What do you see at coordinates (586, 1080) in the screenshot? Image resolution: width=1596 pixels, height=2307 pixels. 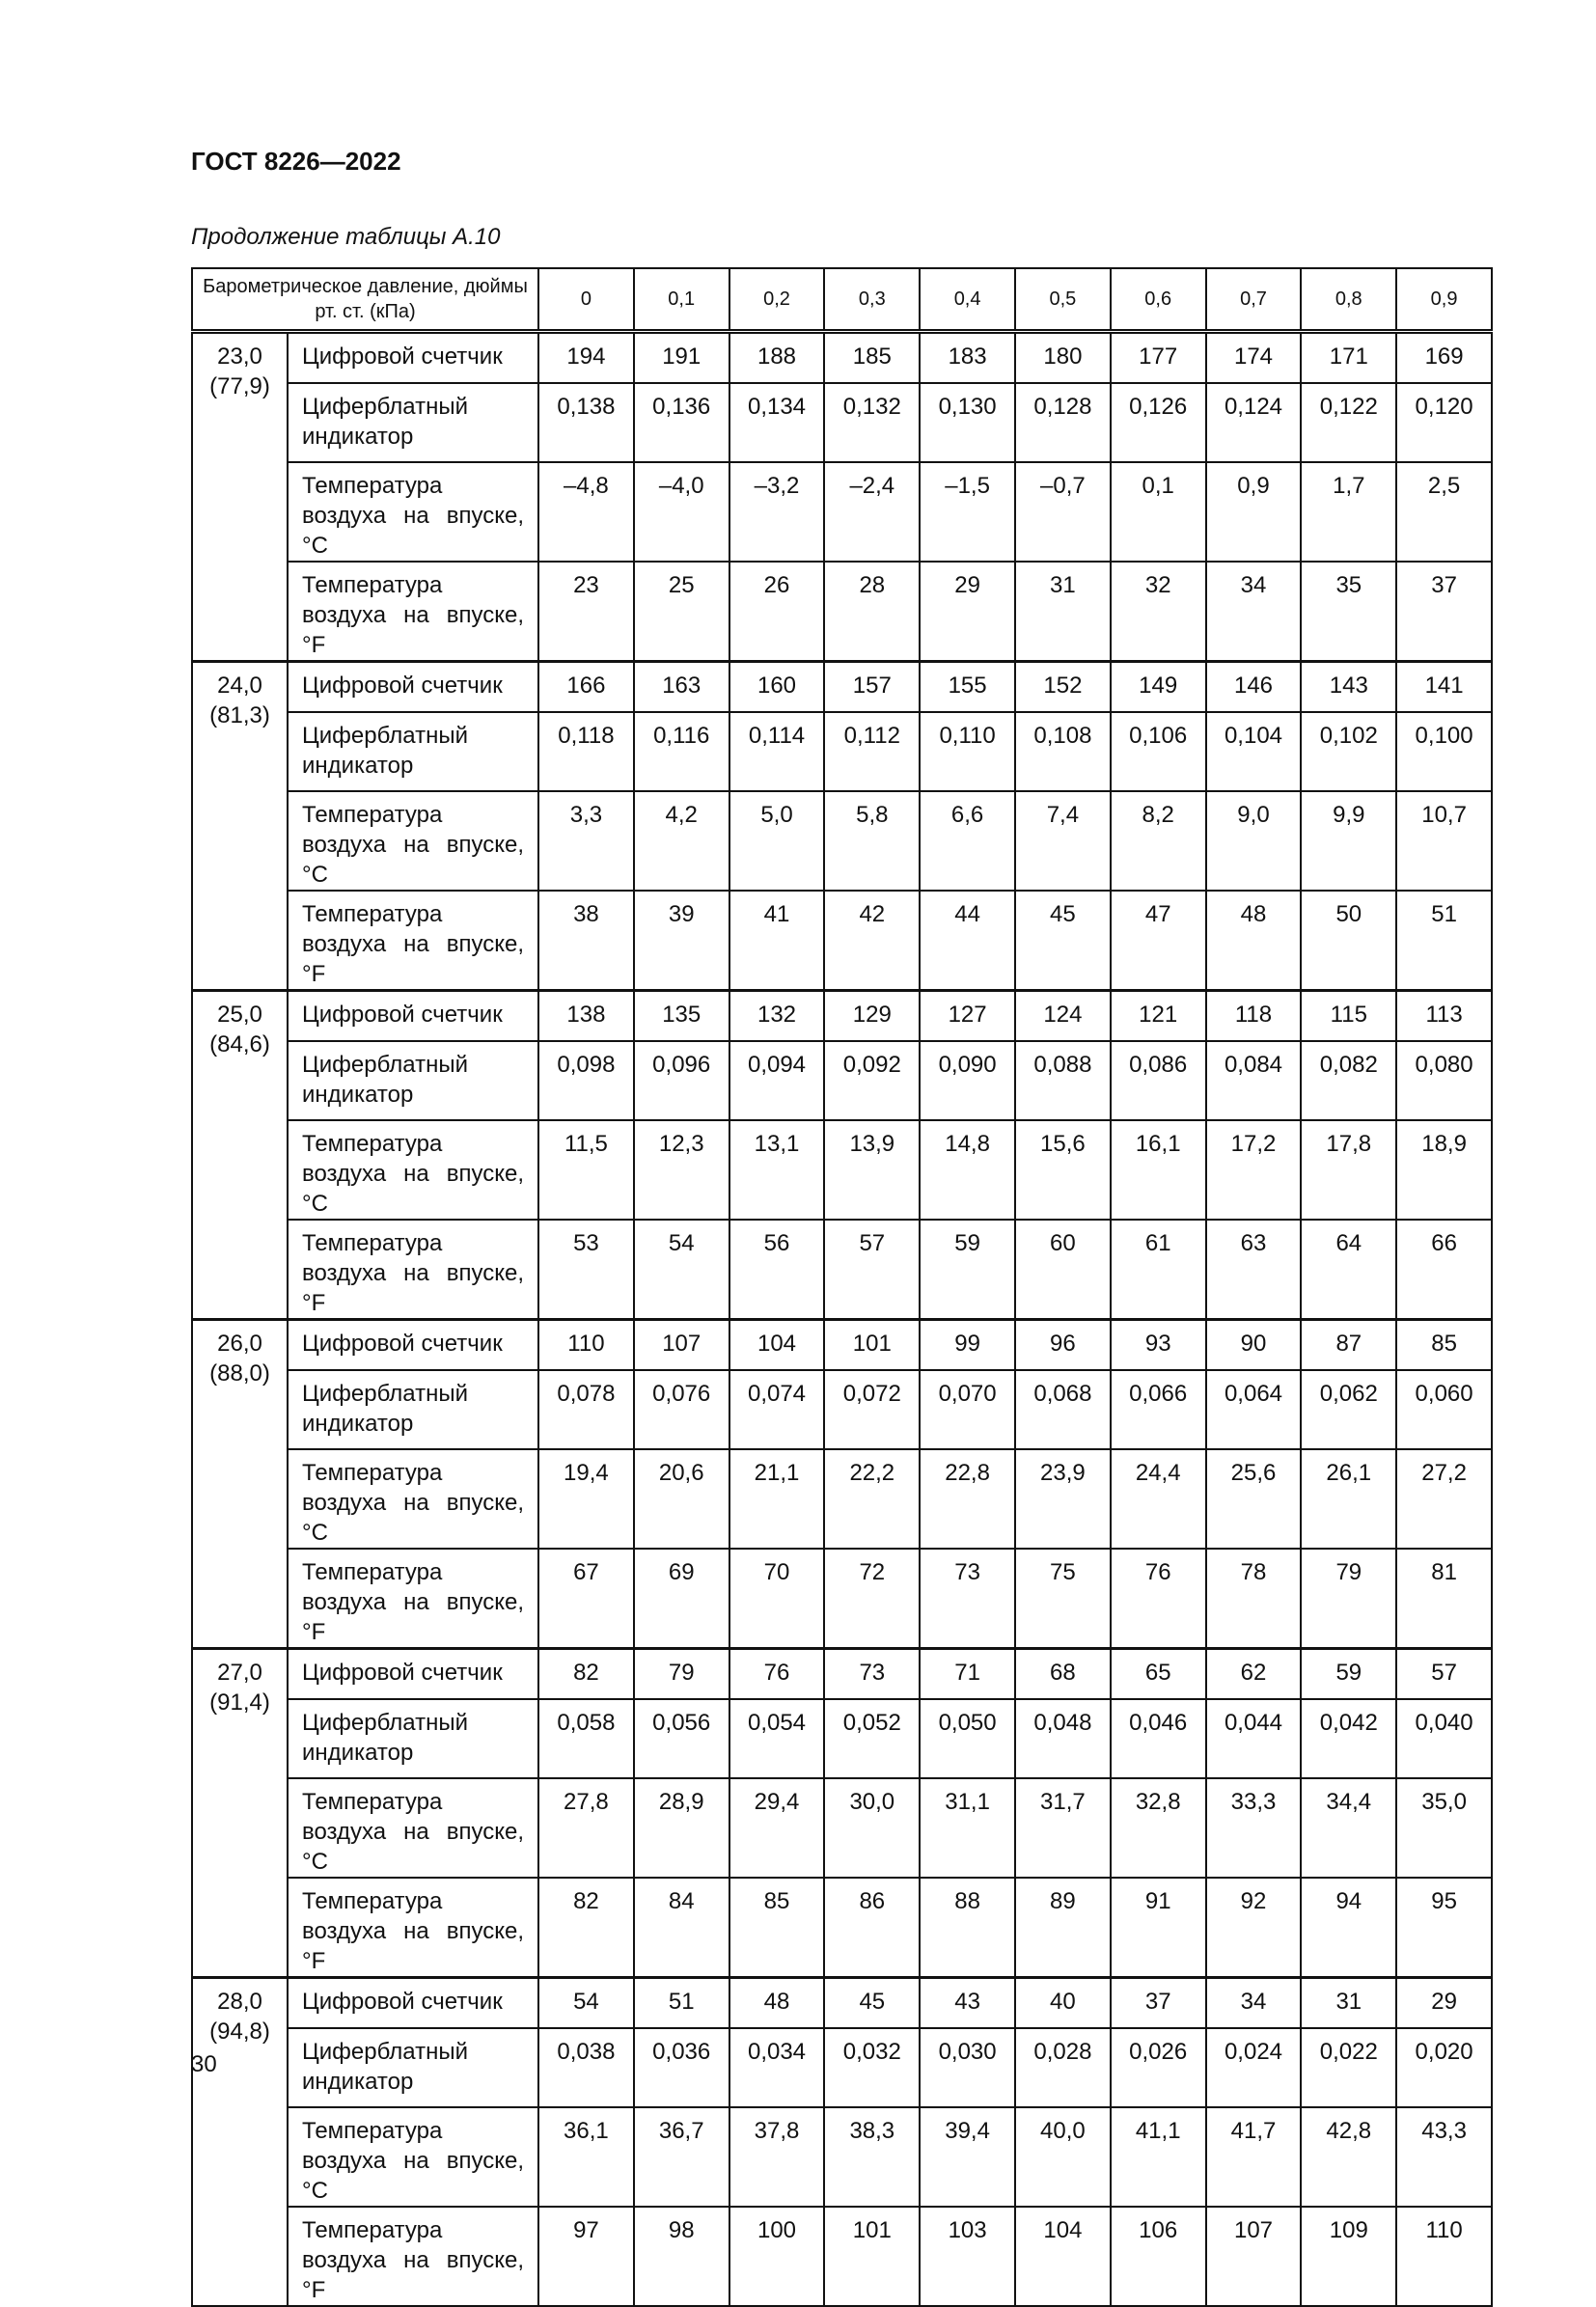 I see `value-cell: 0,098` at bounding box center [586, 1080].